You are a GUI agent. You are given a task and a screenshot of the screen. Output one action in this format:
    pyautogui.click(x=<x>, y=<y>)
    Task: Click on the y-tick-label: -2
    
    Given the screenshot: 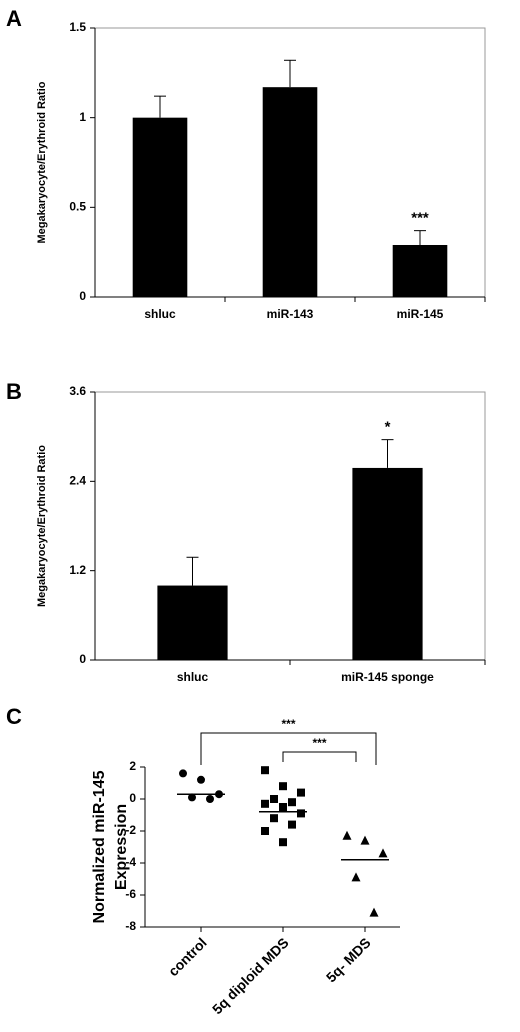 What is the action you would take?
    pyautogui.click(x=130, y=830)
    